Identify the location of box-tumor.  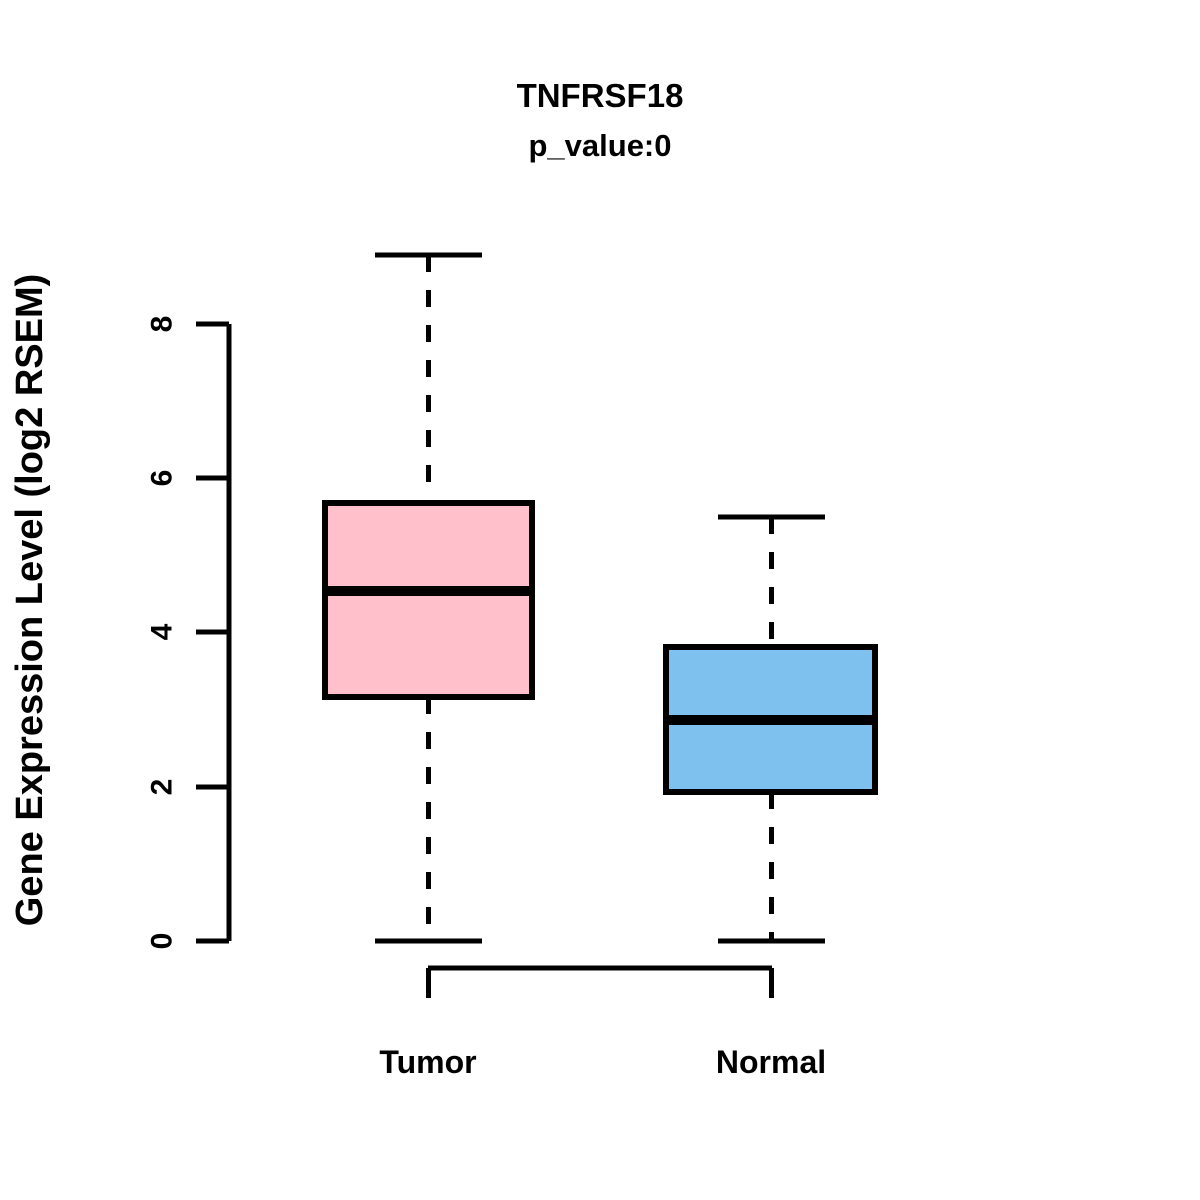
(428, 600).